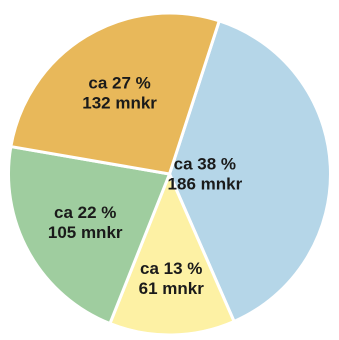  I want to click on slice-value-label: 186 mnkr, so click(205, 183).